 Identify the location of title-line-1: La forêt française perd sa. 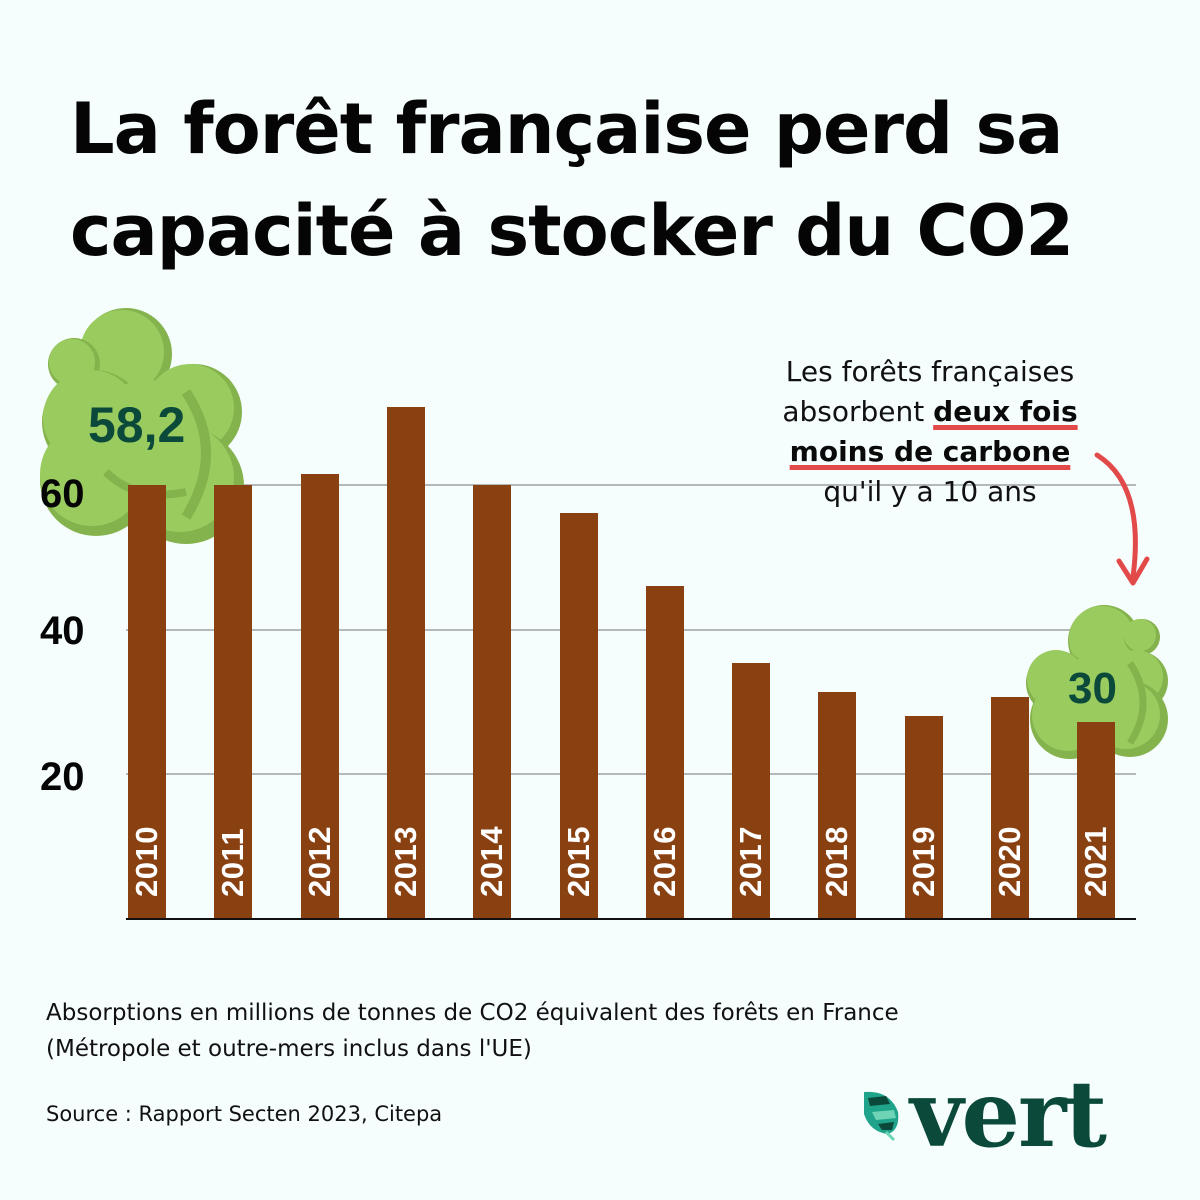
(566, 129).